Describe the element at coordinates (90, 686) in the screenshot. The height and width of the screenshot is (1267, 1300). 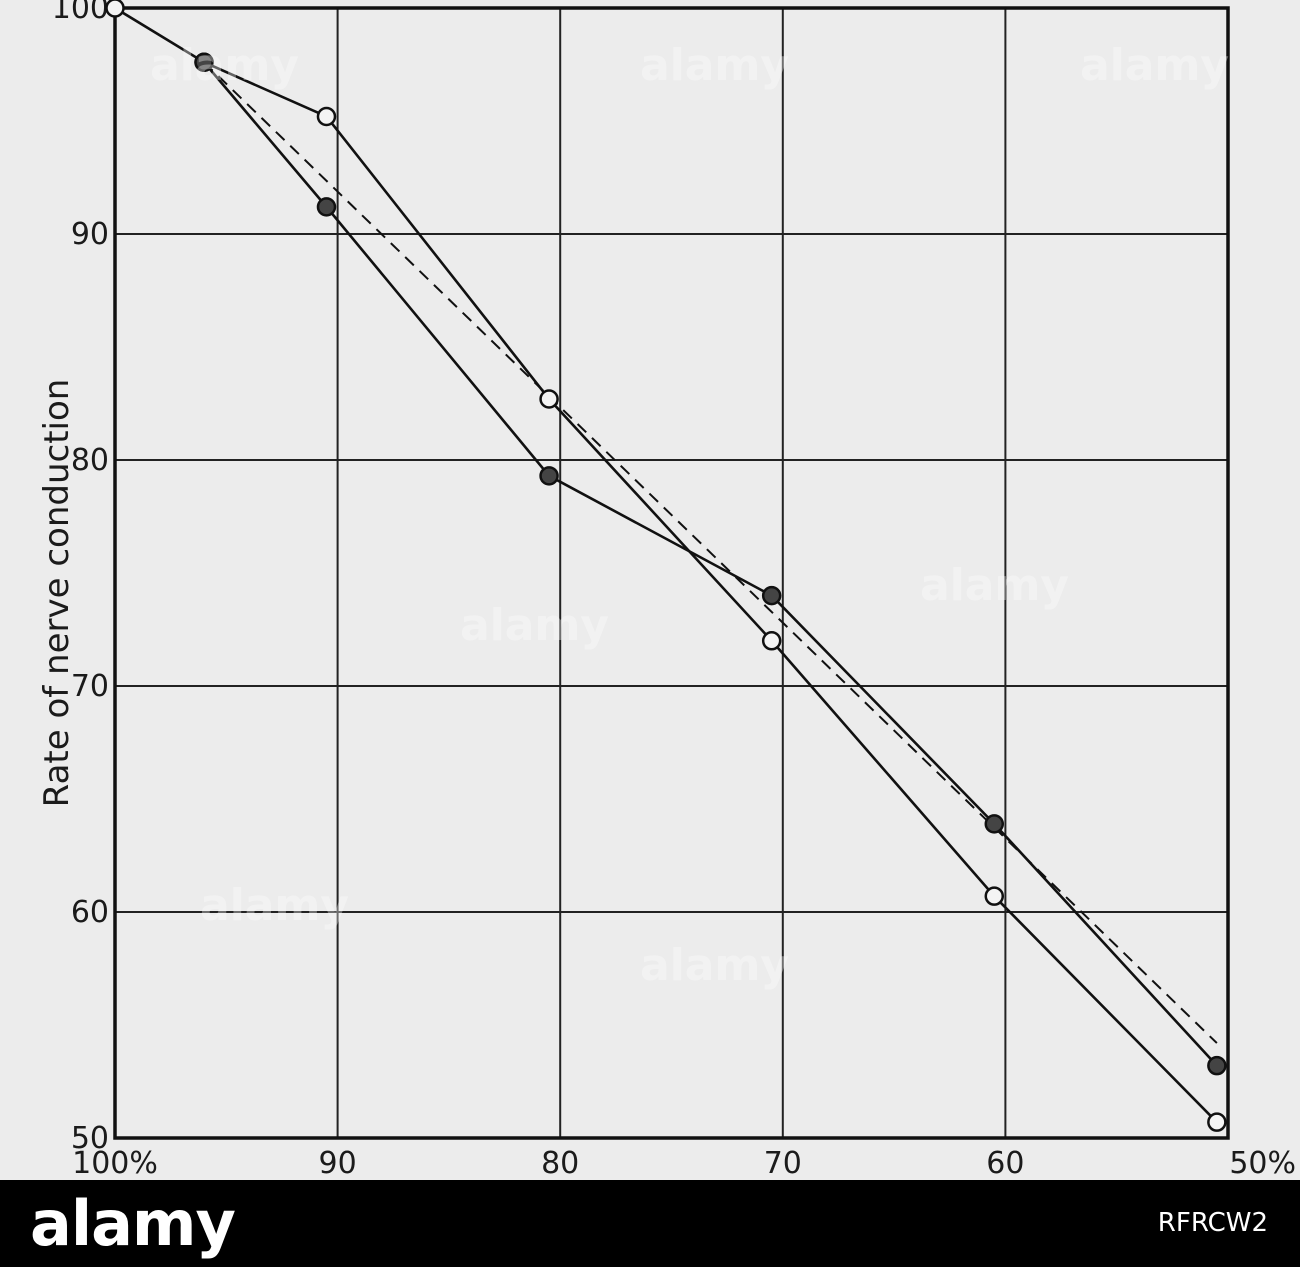
I see `y-tick-label-3: 70` at that location.